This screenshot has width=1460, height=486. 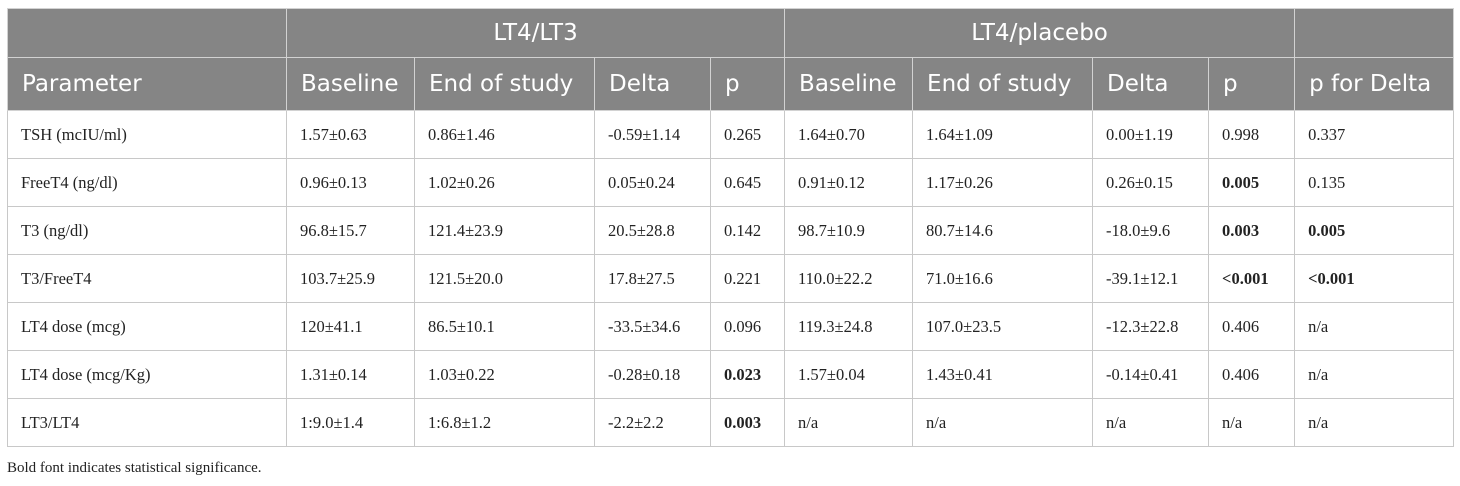 I want to click on table-cell: 121.4±23.9, so click(x=504, y=230).